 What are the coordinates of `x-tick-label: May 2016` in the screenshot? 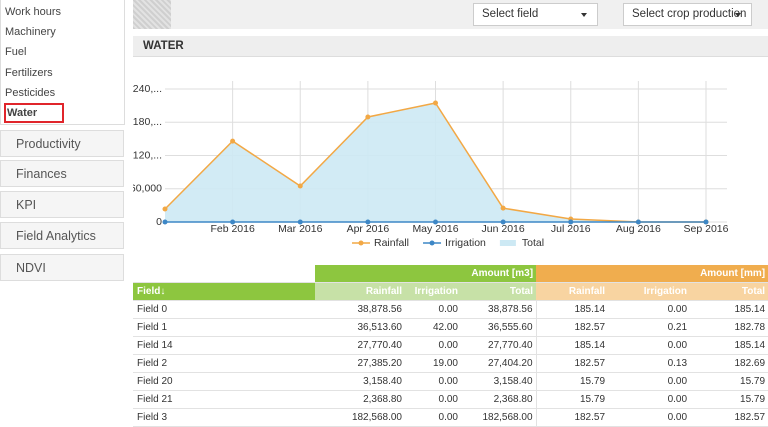 It's located at (435, 229).